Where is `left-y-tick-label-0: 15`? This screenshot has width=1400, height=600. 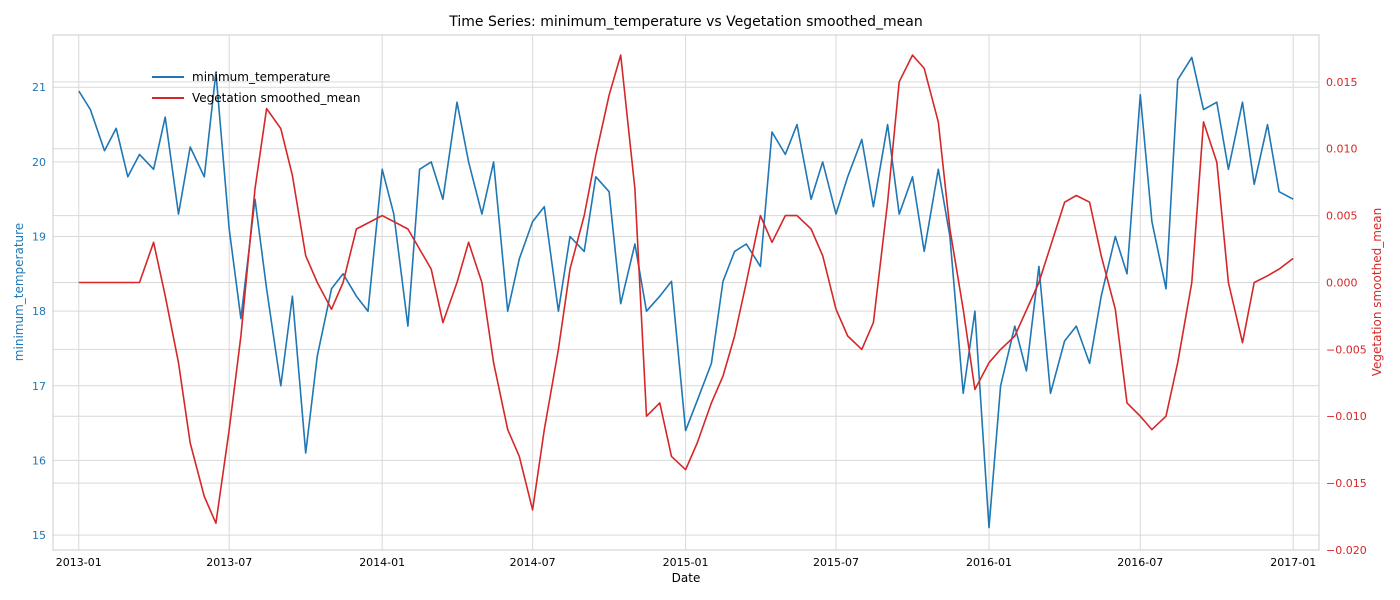 left-y-tick-label-0: 15 is located at coordinates (39, 535).